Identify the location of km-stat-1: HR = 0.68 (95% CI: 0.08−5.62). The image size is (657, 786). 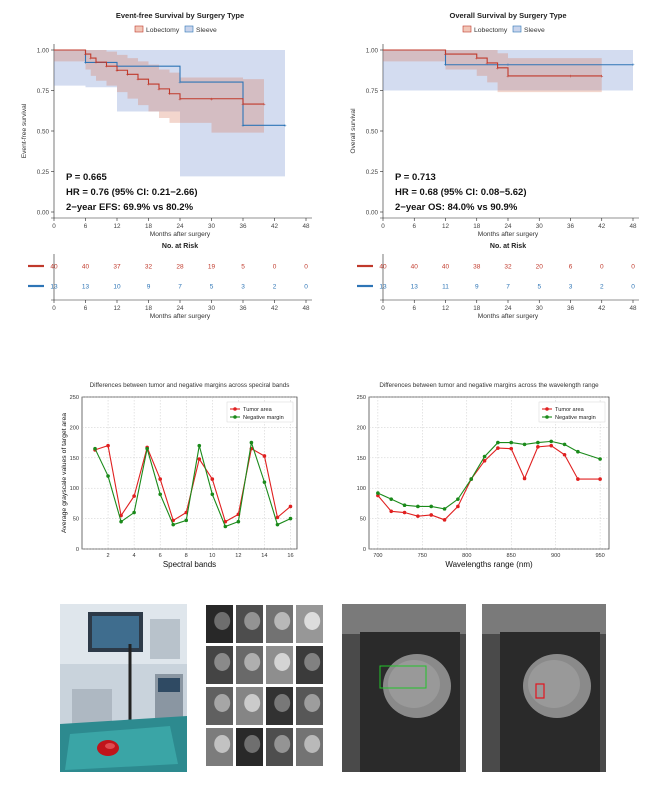
(461, 192).